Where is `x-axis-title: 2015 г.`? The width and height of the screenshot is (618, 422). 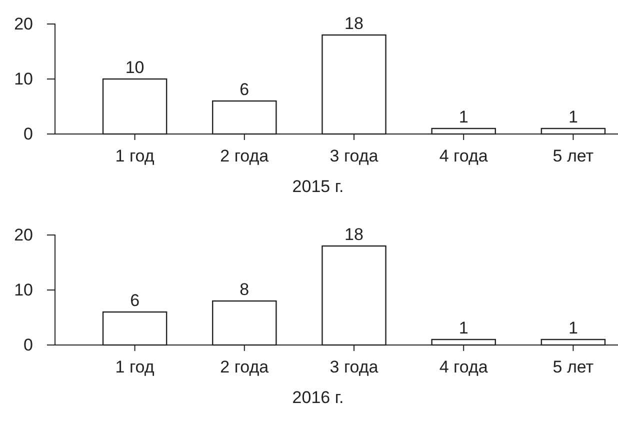 x-axis-title: 2015 г. is located at coordinates (318, 186).